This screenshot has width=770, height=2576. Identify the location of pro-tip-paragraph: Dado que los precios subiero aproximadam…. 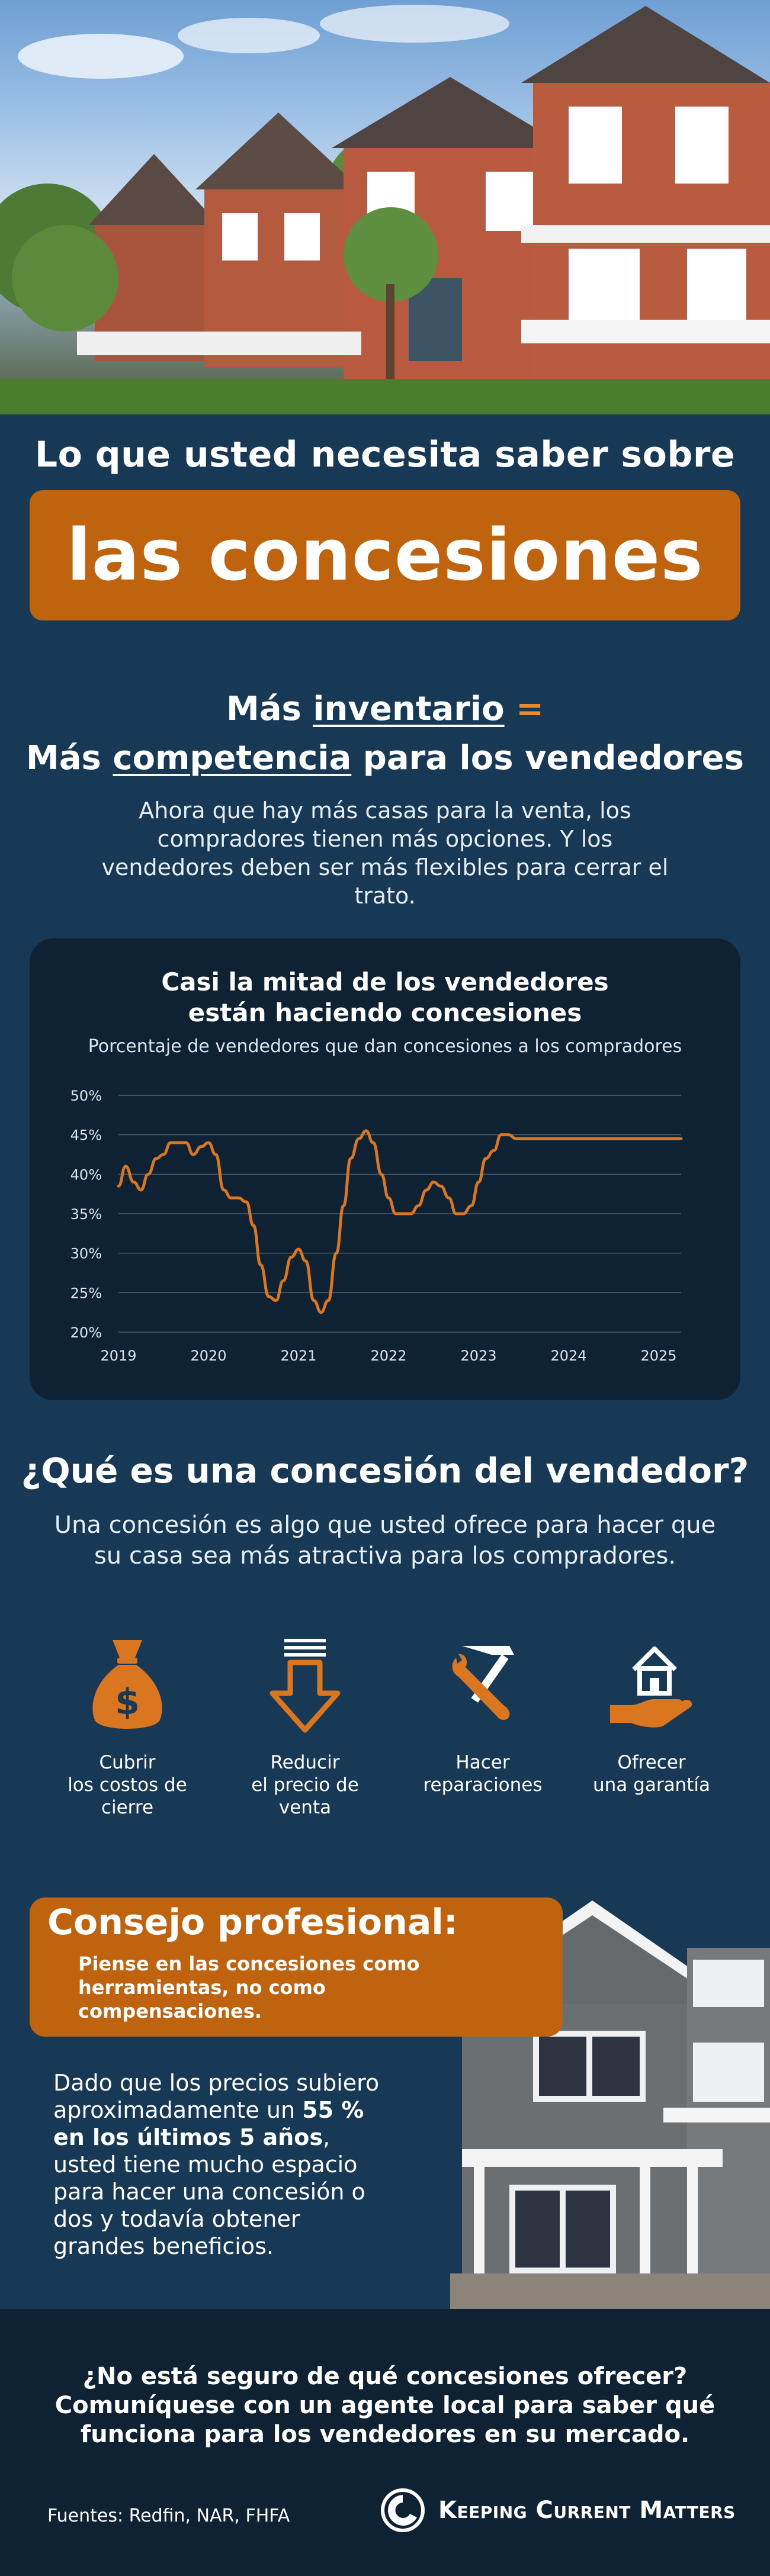
(219, 2164).